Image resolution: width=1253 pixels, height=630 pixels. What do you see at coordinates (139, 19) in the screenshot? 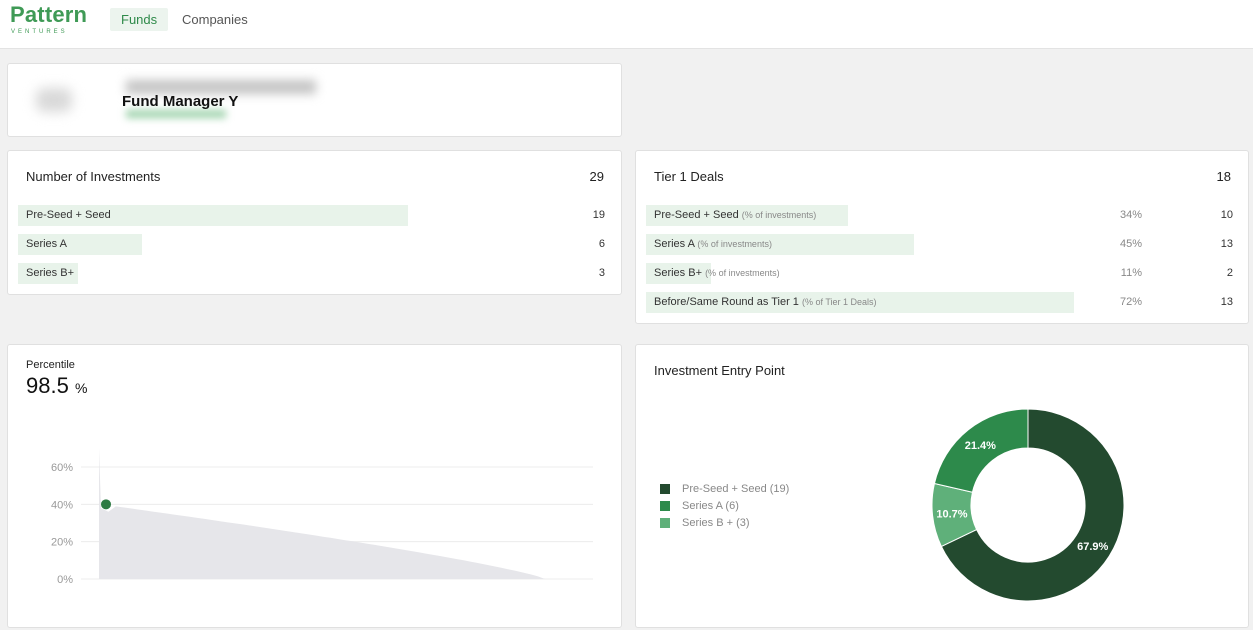
I see `tab-funds: Funds` at bounding box center [139, 19].